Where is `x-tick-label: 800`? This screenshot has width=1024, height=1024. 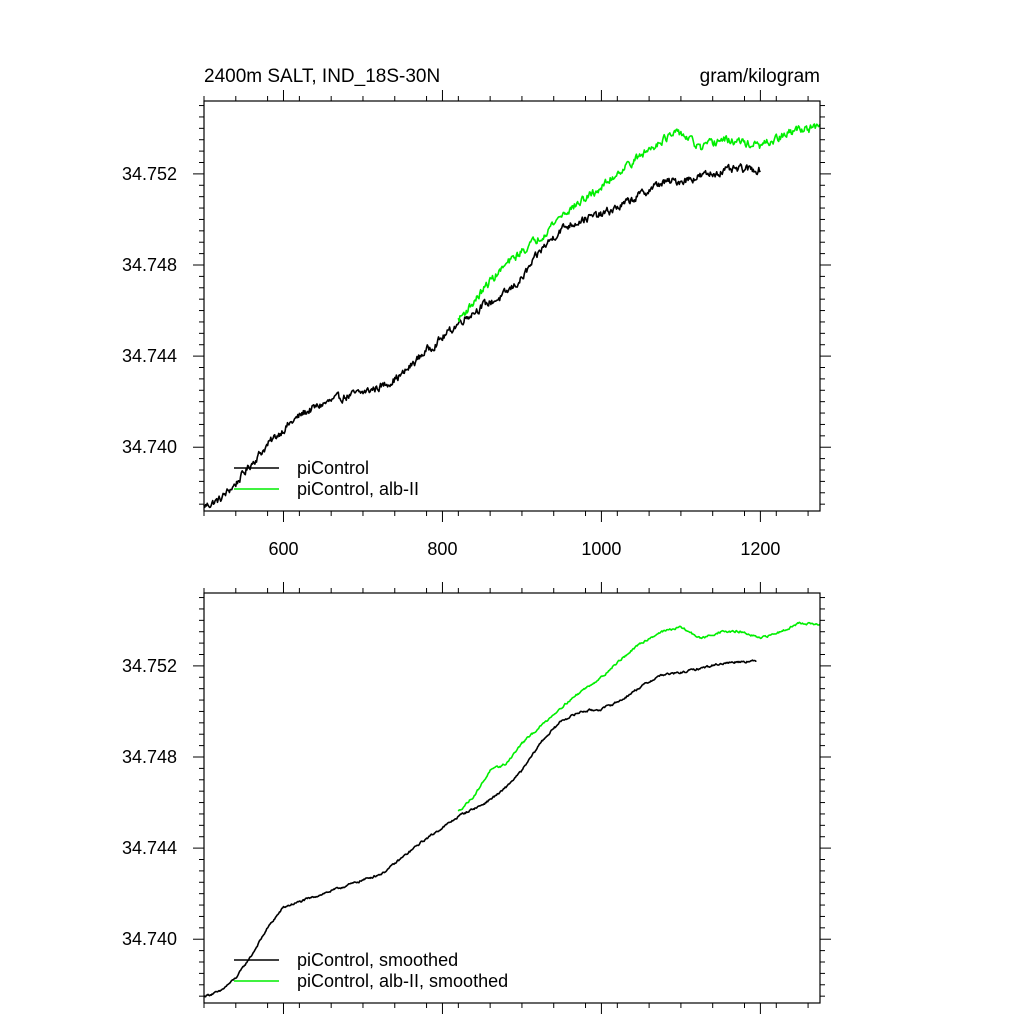 x-tick-label: 800 is located at coordinates (442, 549).